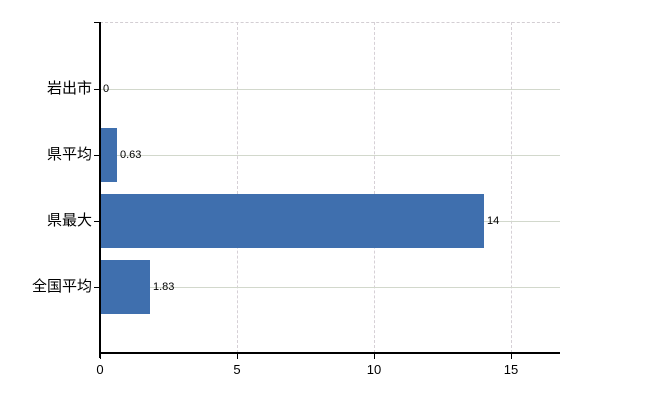 The image size is (650, 400). What do you see at coordinates (100, 190) in the screenshot?
I see `y-axis` at bounding box center [100, 190].